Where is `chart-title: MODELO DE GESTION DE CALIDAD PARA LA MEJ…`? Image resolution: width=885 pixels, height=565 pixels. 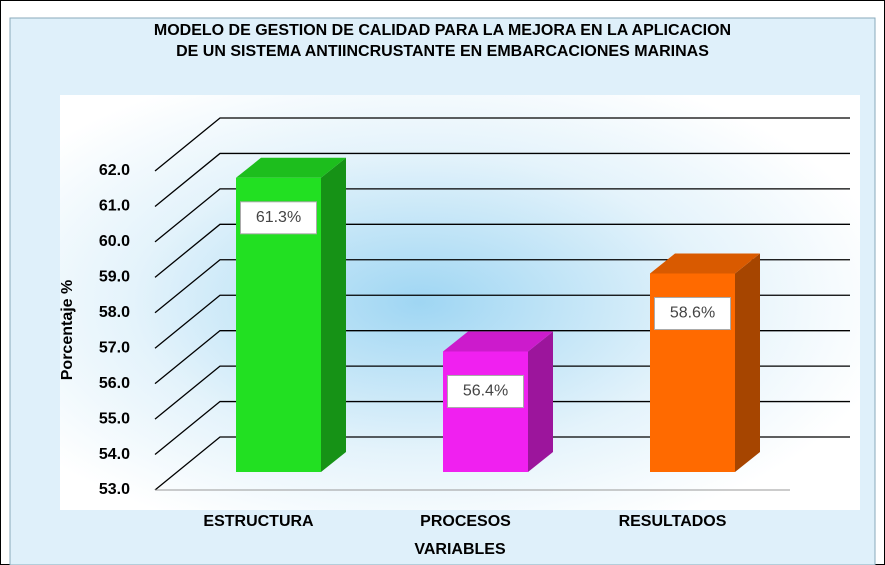 chart-title: MODELO DE GESTION DE CALIDAD PARA LA MEJ… is located at coordinates (442, 41).